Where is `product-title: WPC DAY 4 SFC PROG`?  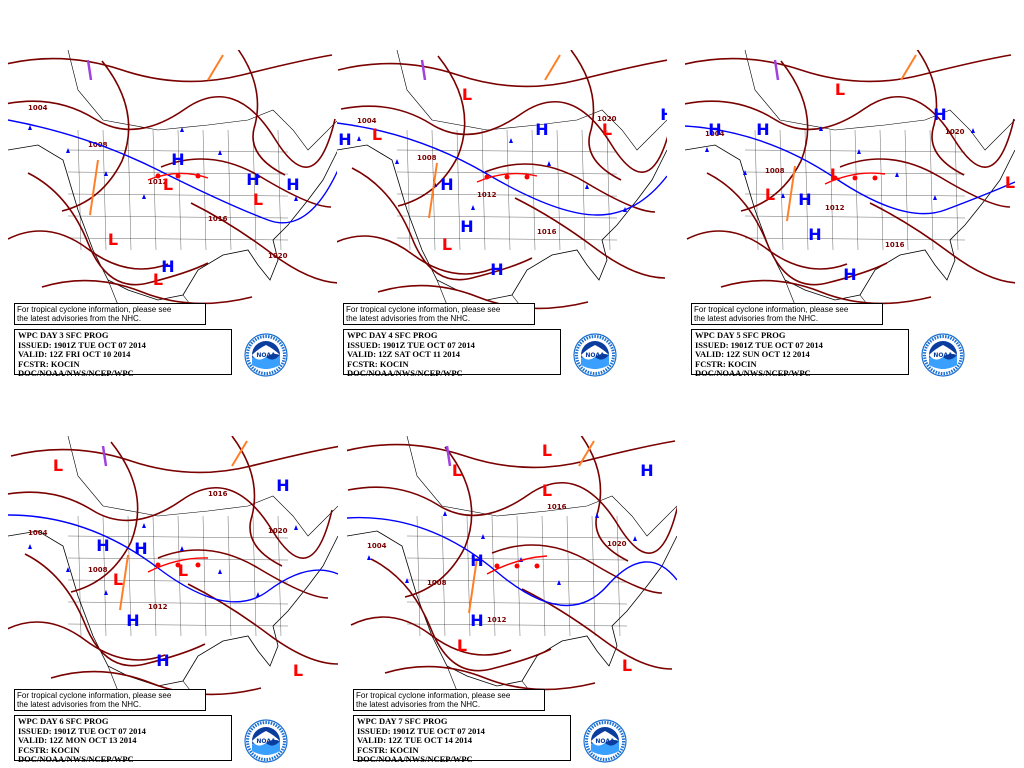
product-title: WPC DAY 4 SFC PROG is located at coordinates (392, 335).